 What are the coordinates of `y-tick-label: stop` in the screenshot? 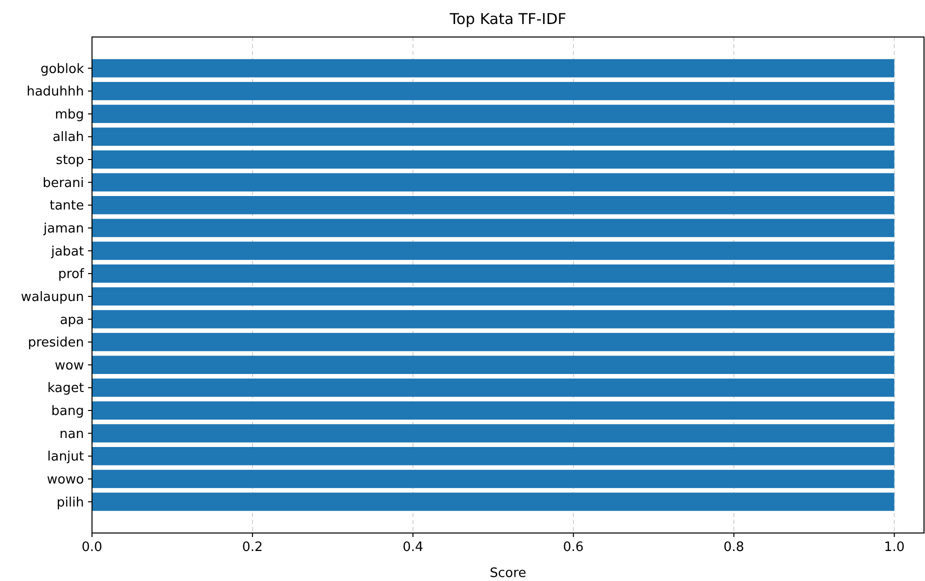 It's located at (70, 160).